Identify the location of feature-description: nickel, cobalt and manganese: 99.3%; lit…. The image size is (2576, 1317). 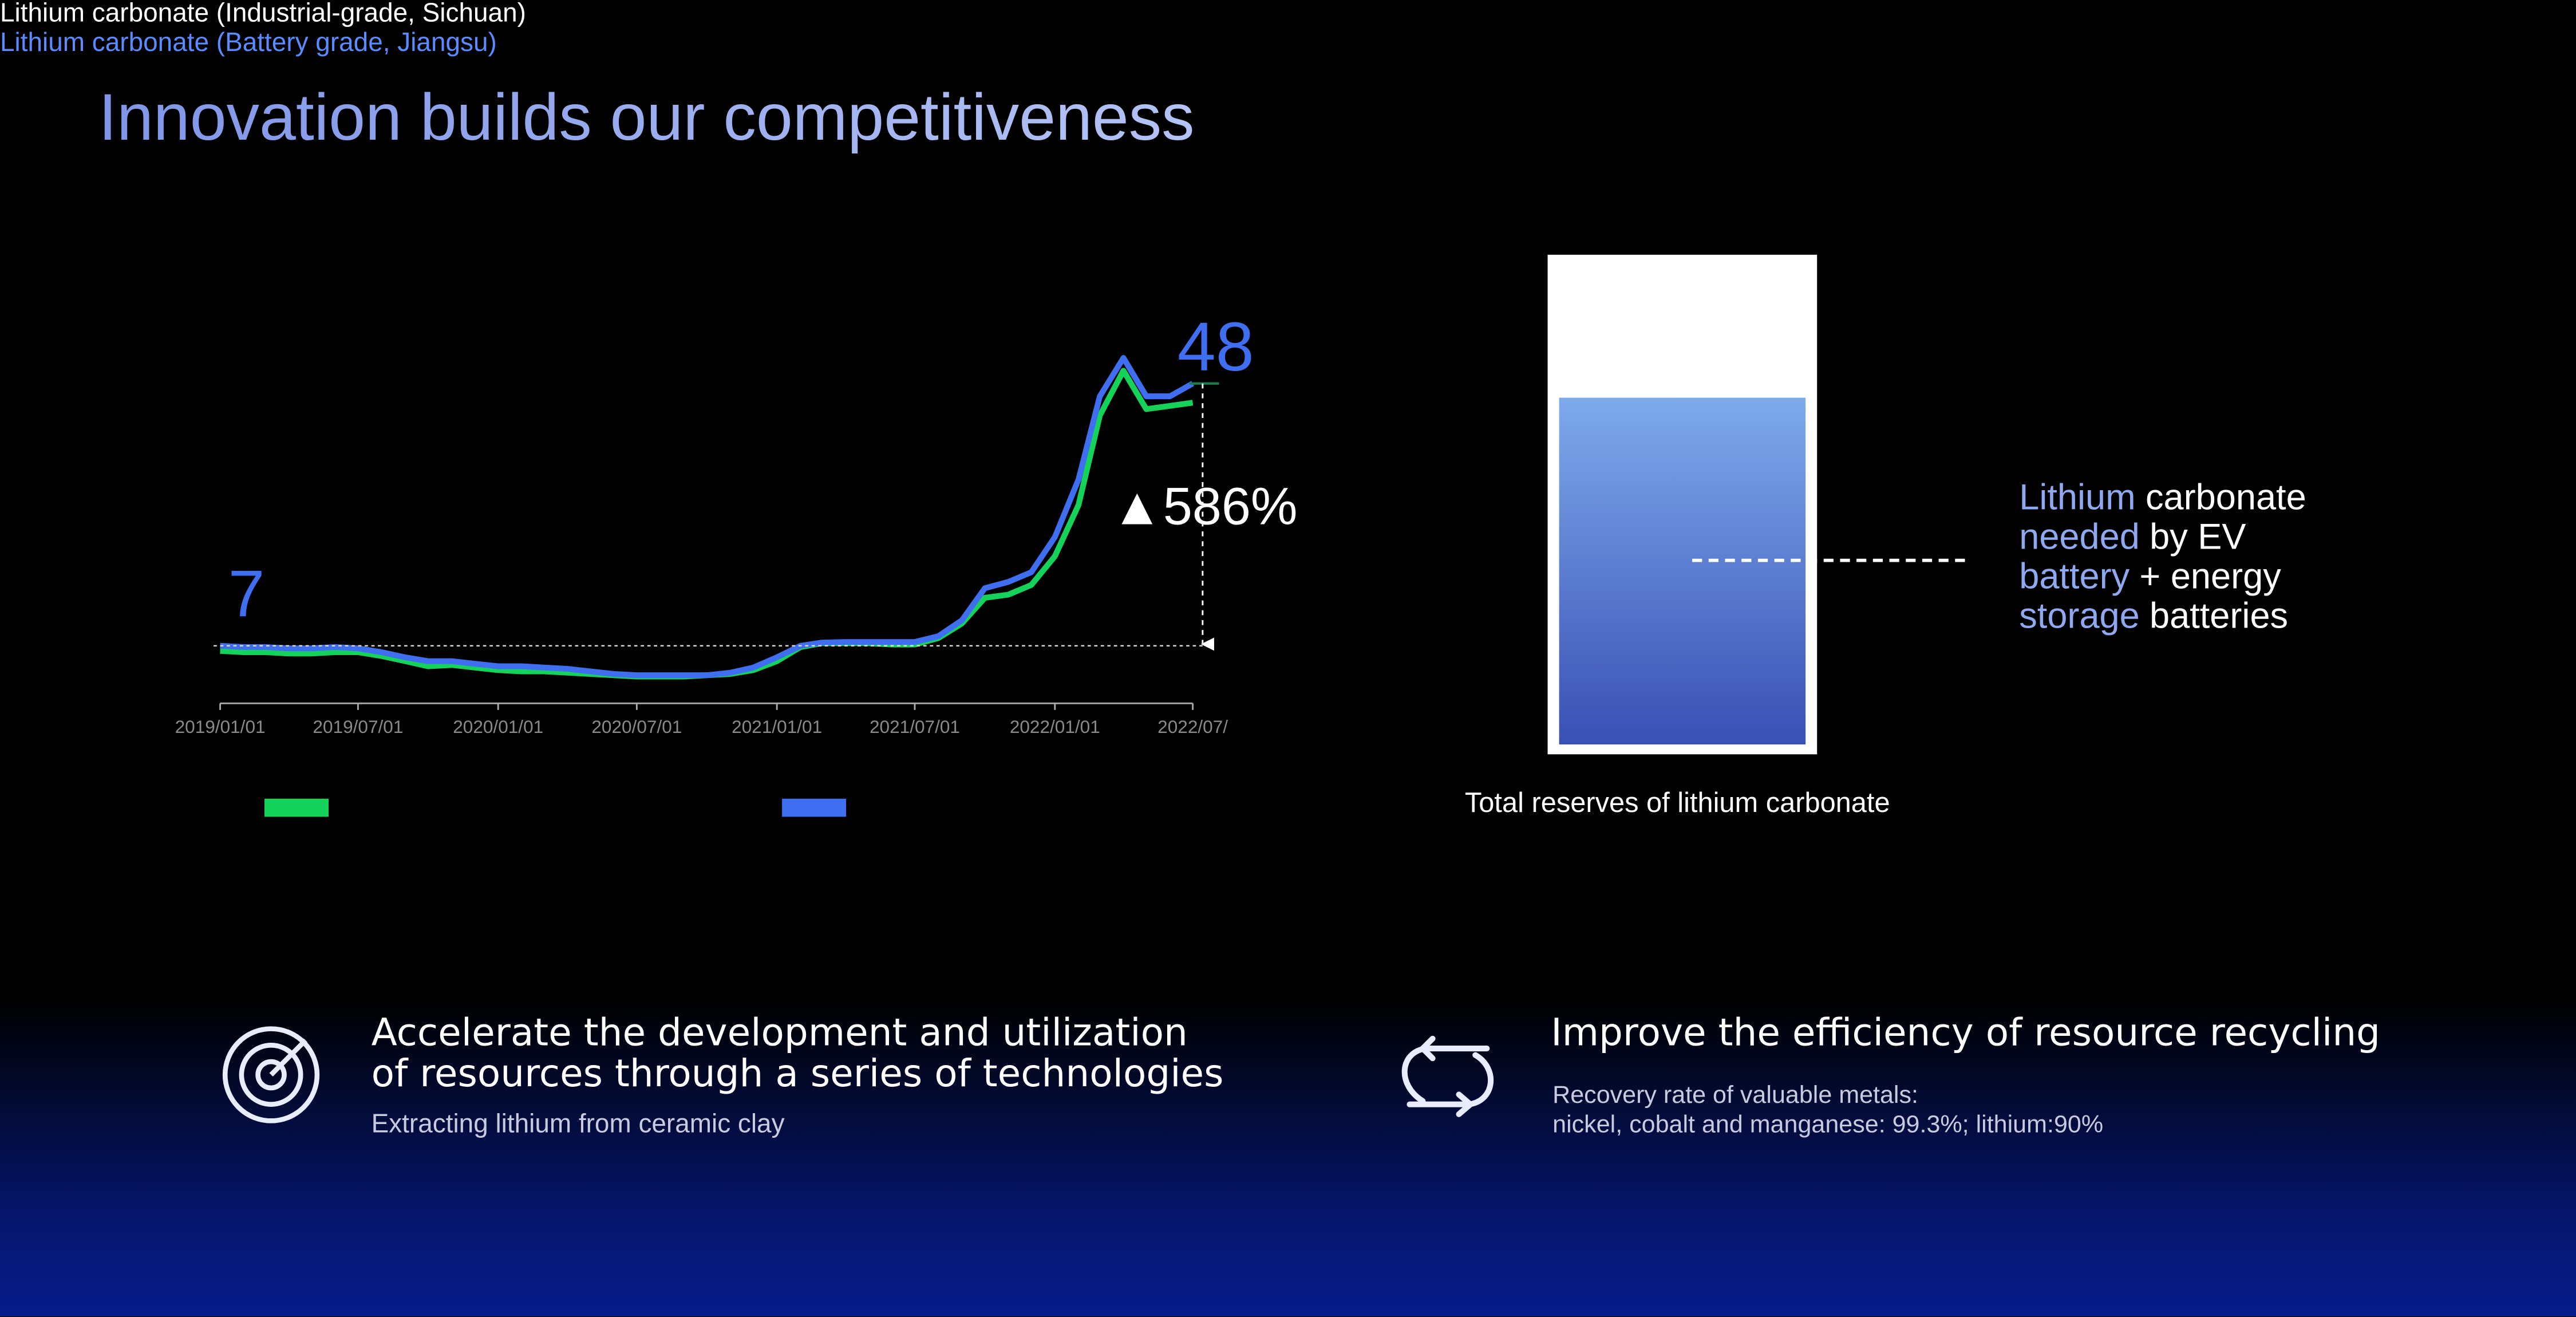
(1827, 1124).